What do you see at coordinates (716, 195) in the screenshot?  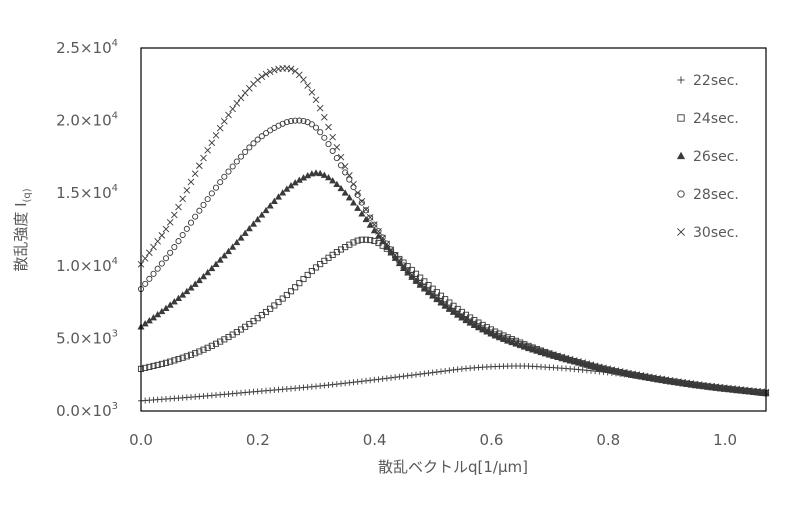 I see `legend-label: 28sec.` at bounding box center [716, 195].